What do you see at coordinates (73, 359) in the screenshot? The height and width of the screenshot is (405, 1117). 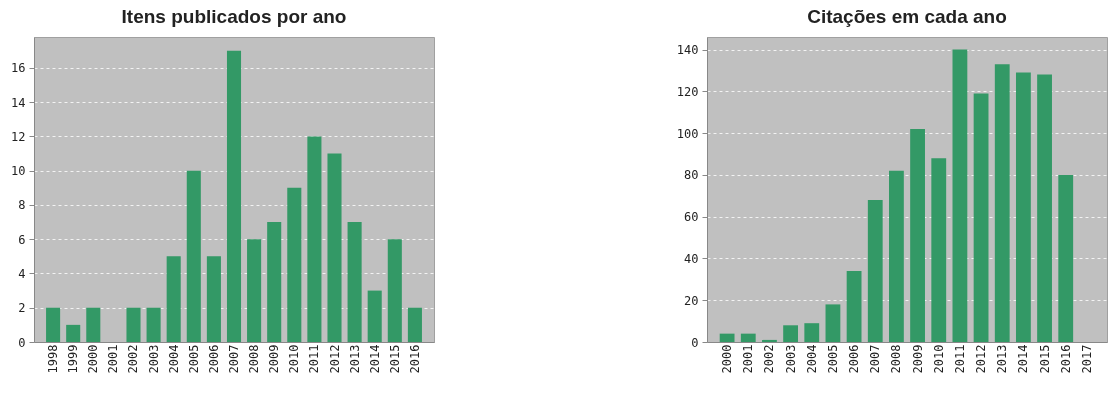 I see `x-tick-label: 1999` at bounding box center [73, 359].